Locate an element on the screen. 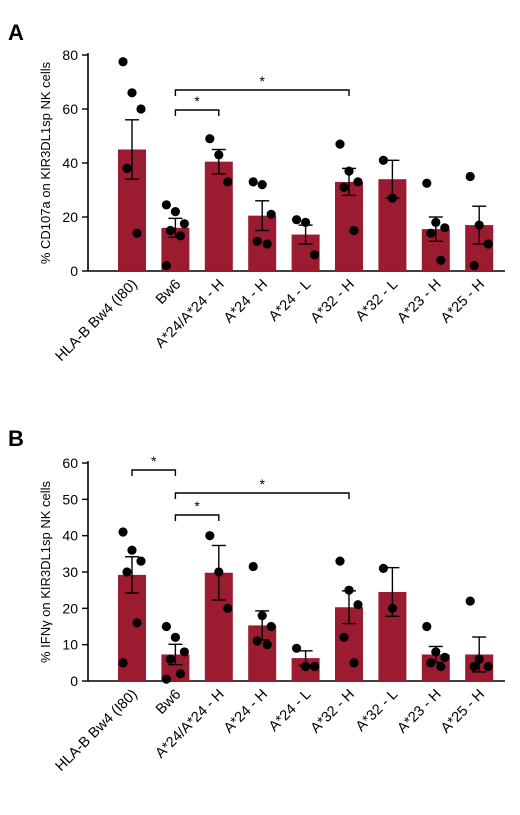  y-tick-label: 10 is located at coordinates (70, 645).